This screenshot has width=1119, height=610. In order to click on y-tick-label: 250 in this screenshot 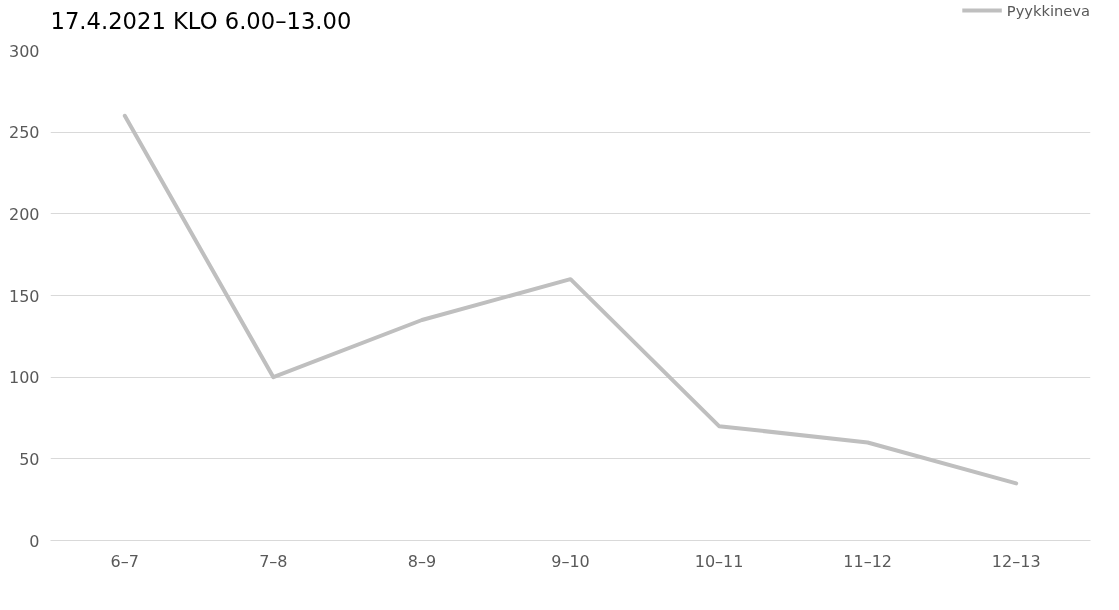, I will do `click(24, 133)`.